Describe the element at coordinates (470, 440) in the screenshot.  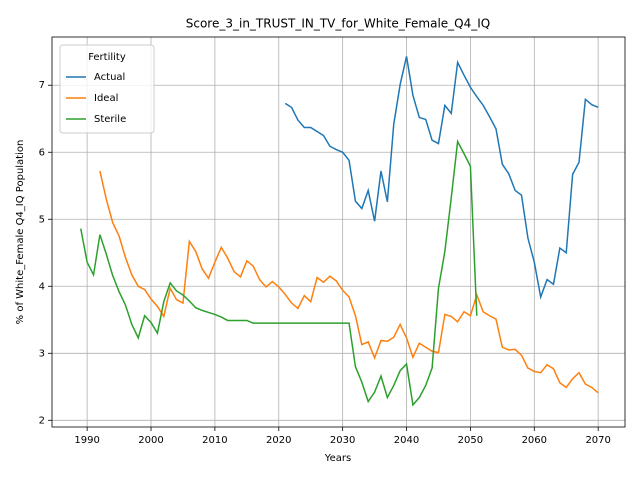
I see `x-tick-label: 2050` at that location.